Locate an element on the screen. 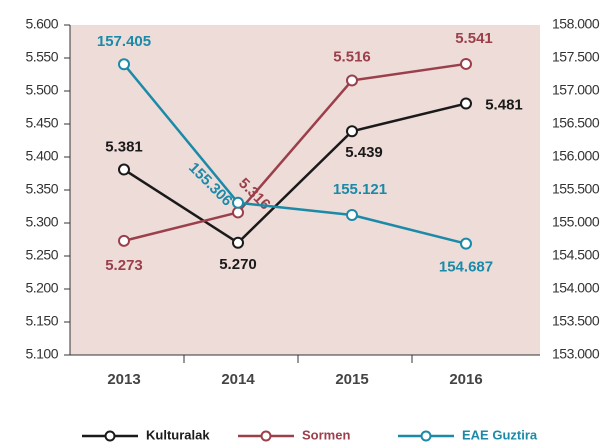 This screenshot has width=608, height=448. data-label: 5.541 is located at coordinates (474, 38).